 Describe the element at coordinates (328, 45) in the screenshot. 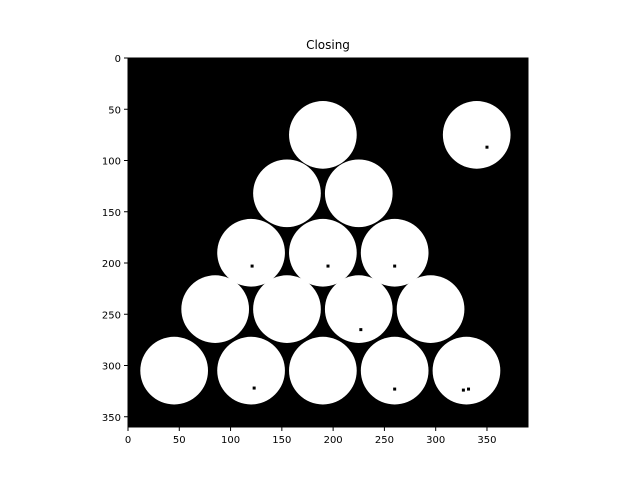

I see `plot-title: Closing` at that location.